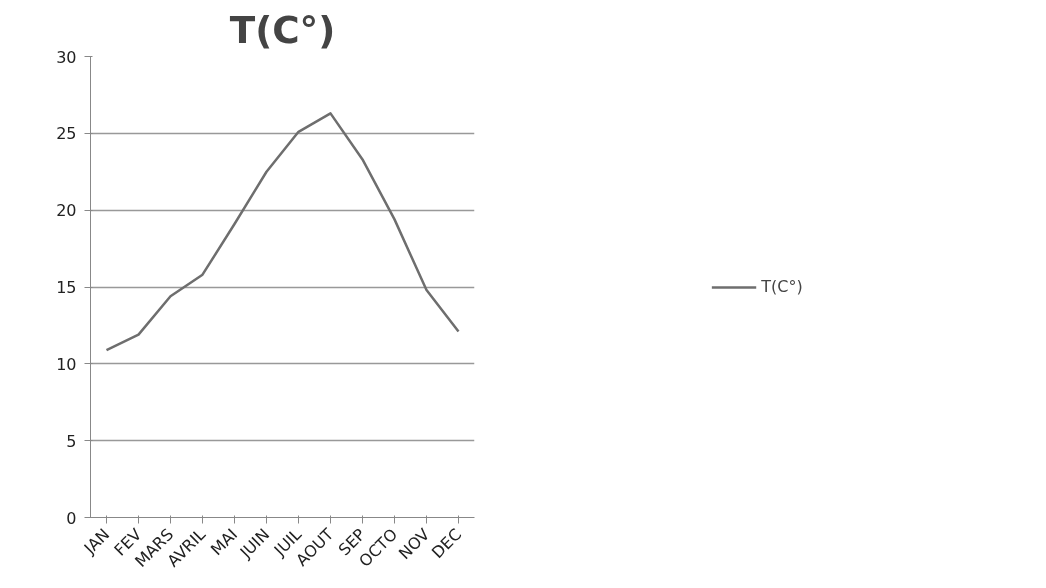 This screenshot has width=1046, height=588. Describe the element at coordinates (282, 232) in the screenshot. I see `line-series` at that location.